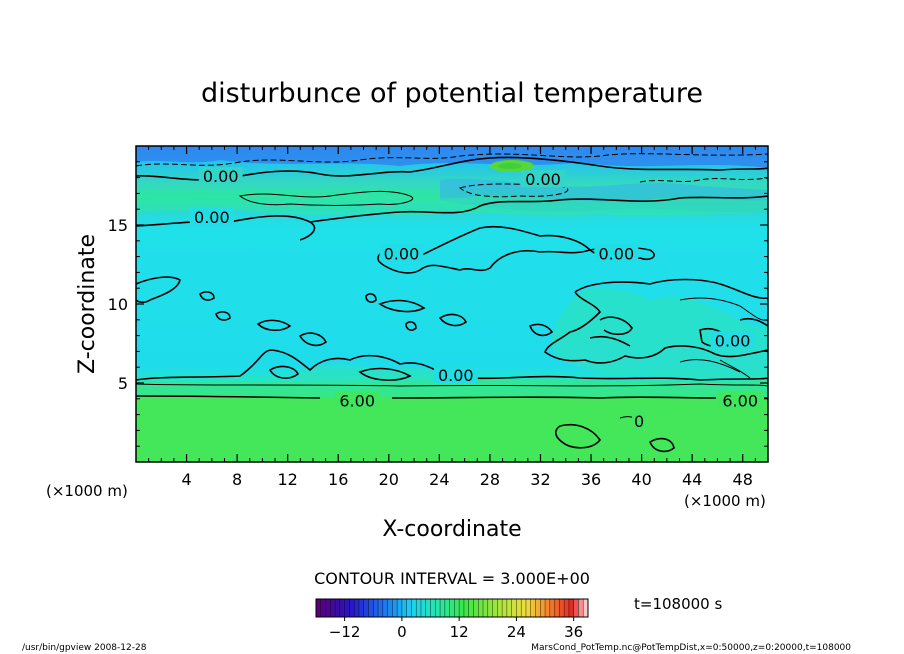 The width and height of the screenshot is (904, 654). I want to click on contour-label: 0, so click(639, 421).